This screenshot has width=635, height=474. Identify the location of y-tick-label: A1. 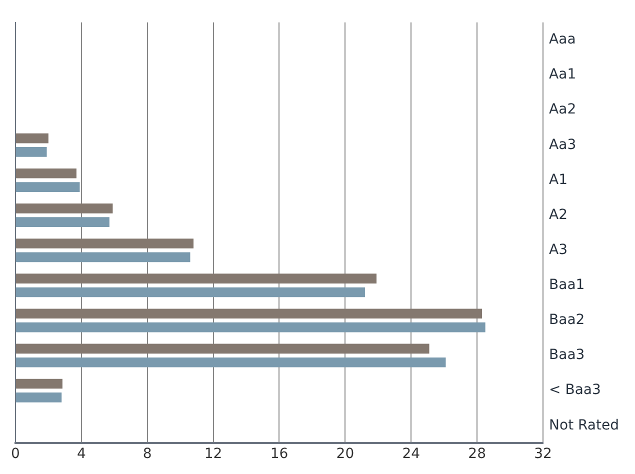
(558, 180).